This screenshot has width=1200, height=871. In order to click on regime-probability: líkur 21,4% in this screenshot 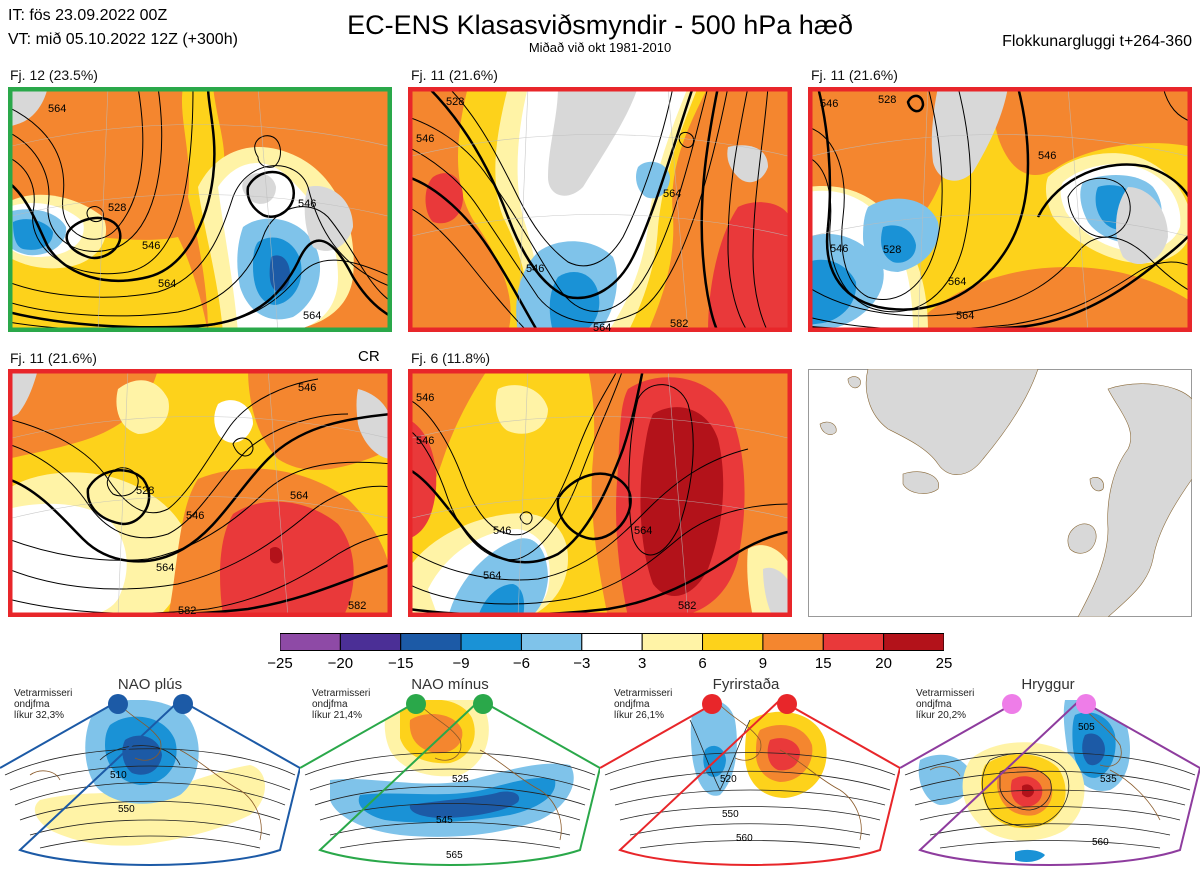, I will do `click(337, 715)`.